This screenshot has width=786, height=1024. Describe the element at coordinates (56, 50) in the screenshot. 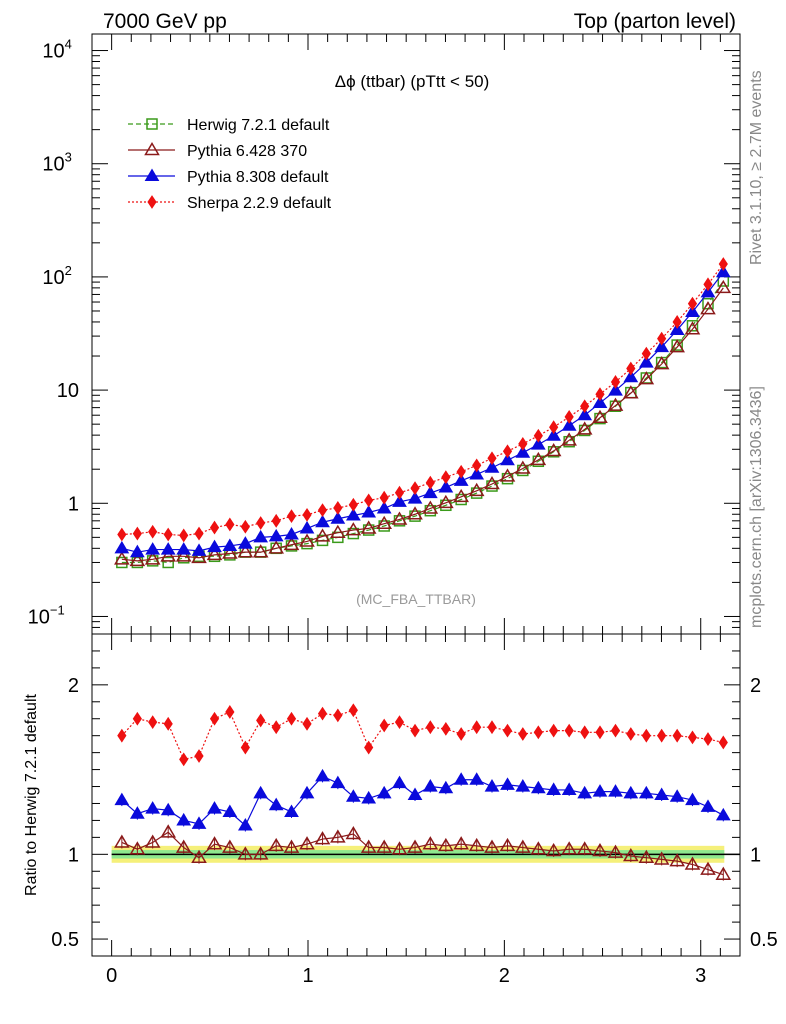

I see `y-tick-label: 10⁴` at that location.